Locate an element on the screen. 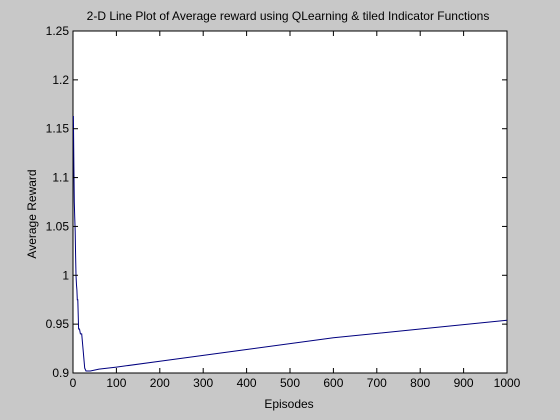 This screenshot has height=420, width=560. x-tick-label: 400 is located at coordinates (247, 383).